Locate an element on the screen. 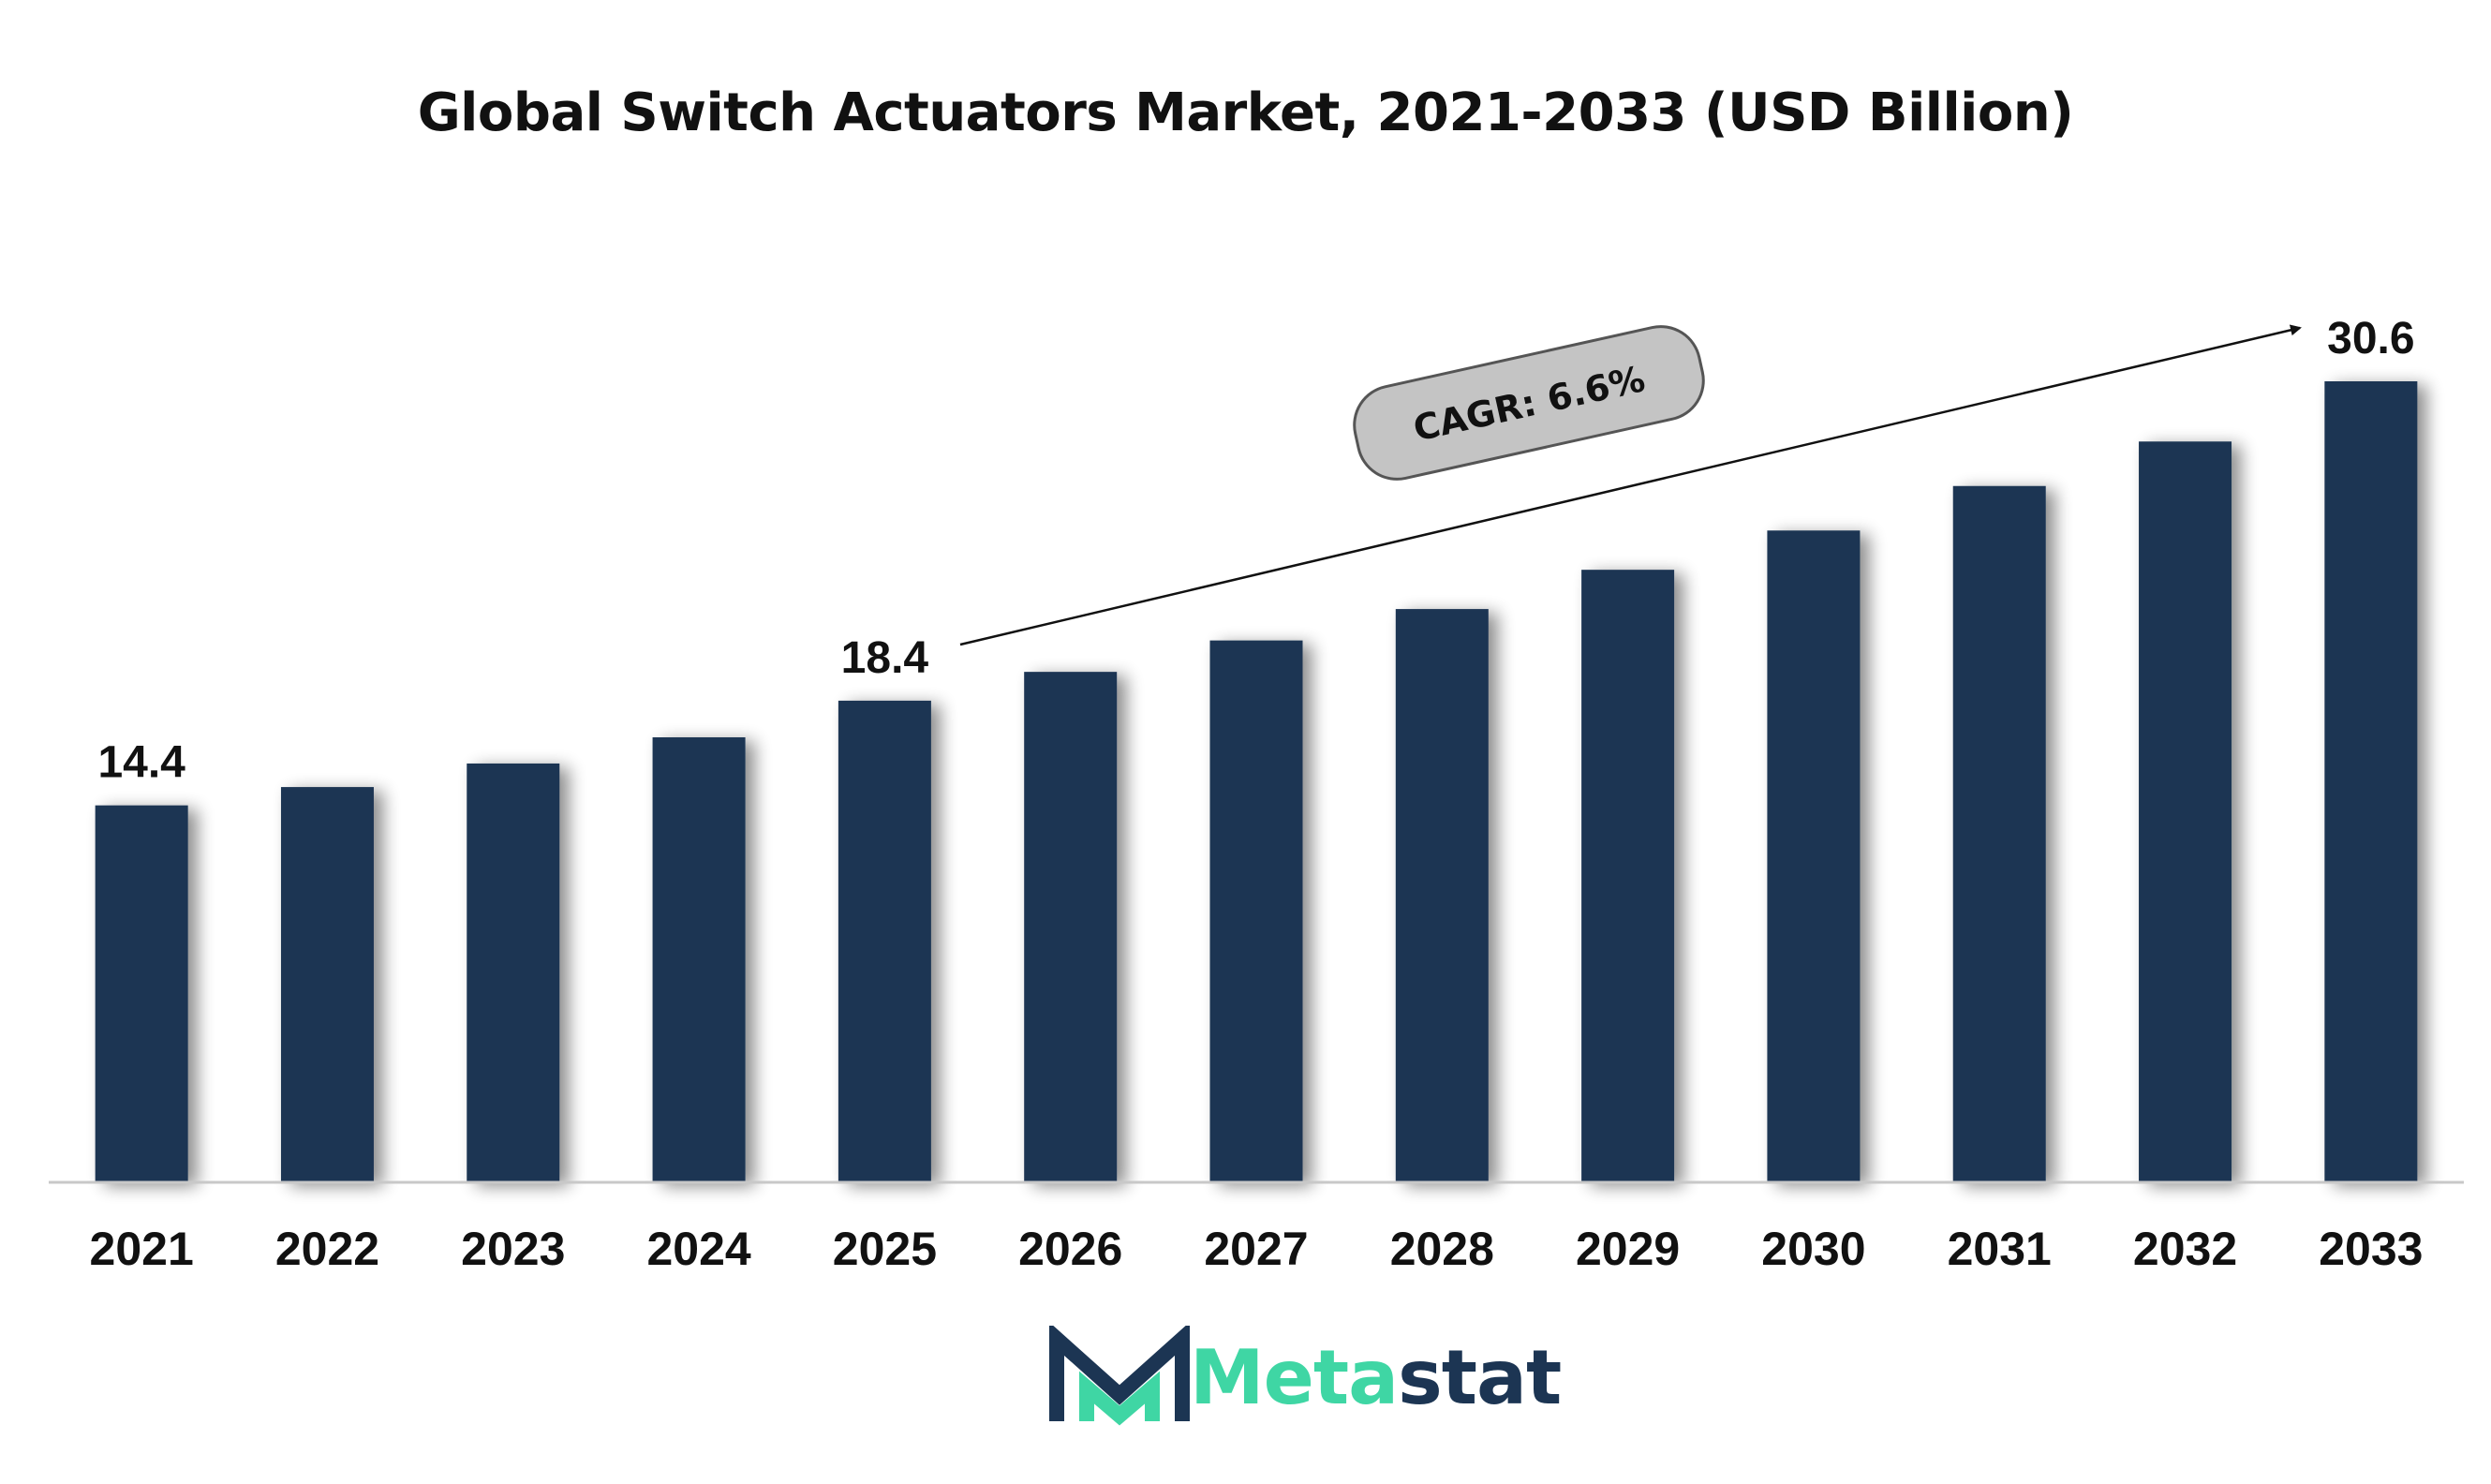 The height and width of the screenshot is (1484, 2491). x-tick-2021: 2021 is located at coordinates (142, 1249).